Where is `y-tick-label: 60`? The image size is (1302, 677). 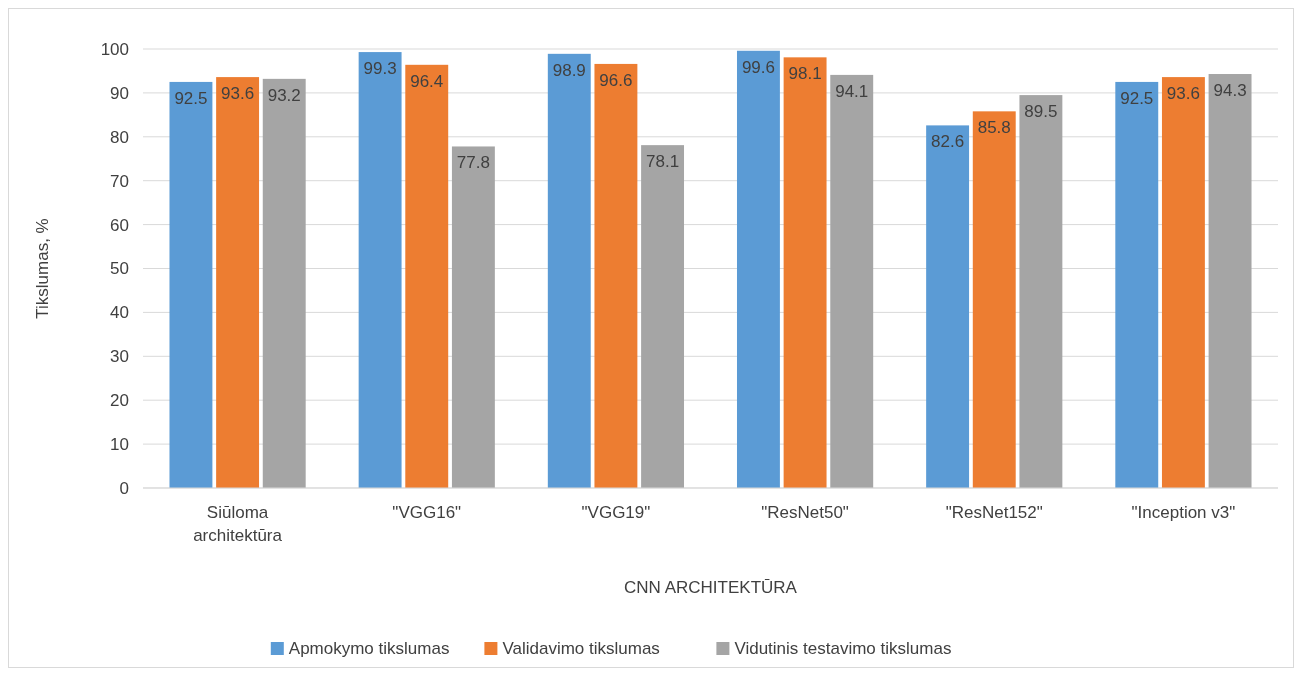
y-tick-label: 60 is located at coordinates (119, 225).